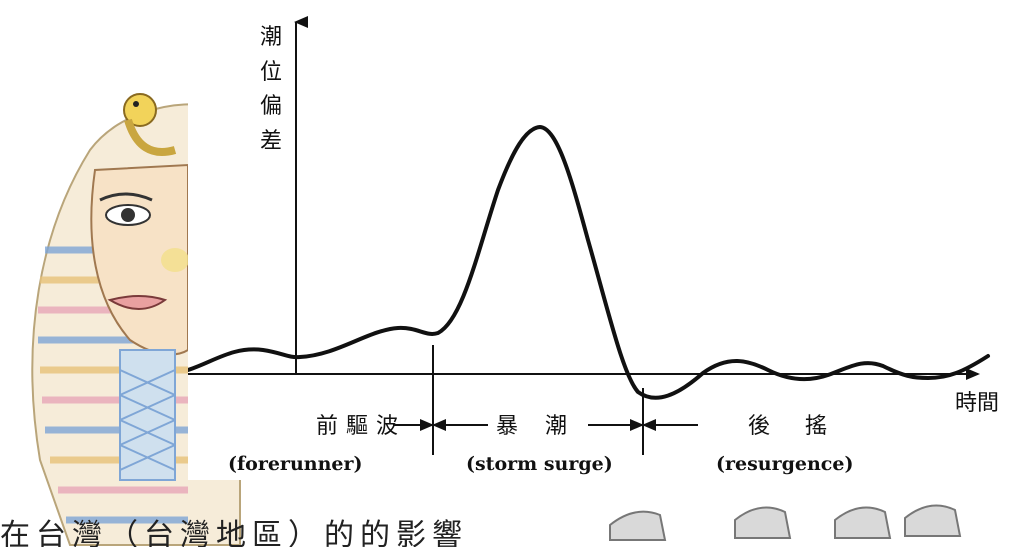  I want to click on y-axis-label-char-2: 位, so click(271, 72).